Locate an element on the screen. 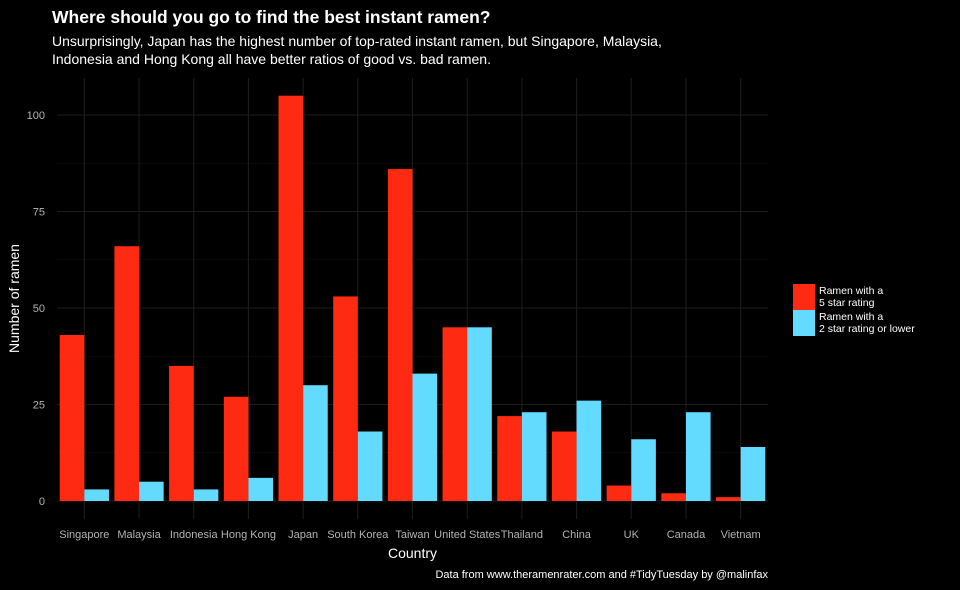 This screenshot has width=960, height=590. bar-two-star-malaysia is located at coordinates (151, 491).